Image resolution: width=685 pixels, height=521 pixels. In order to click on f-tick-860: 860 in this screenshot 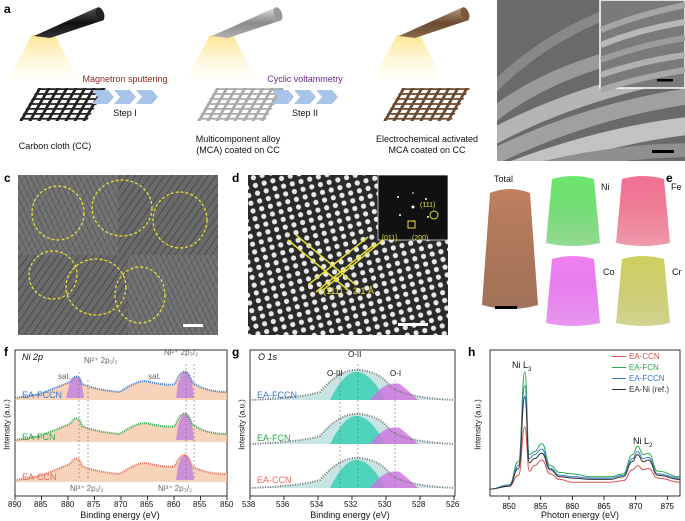, I will do `click(174, 504)`.